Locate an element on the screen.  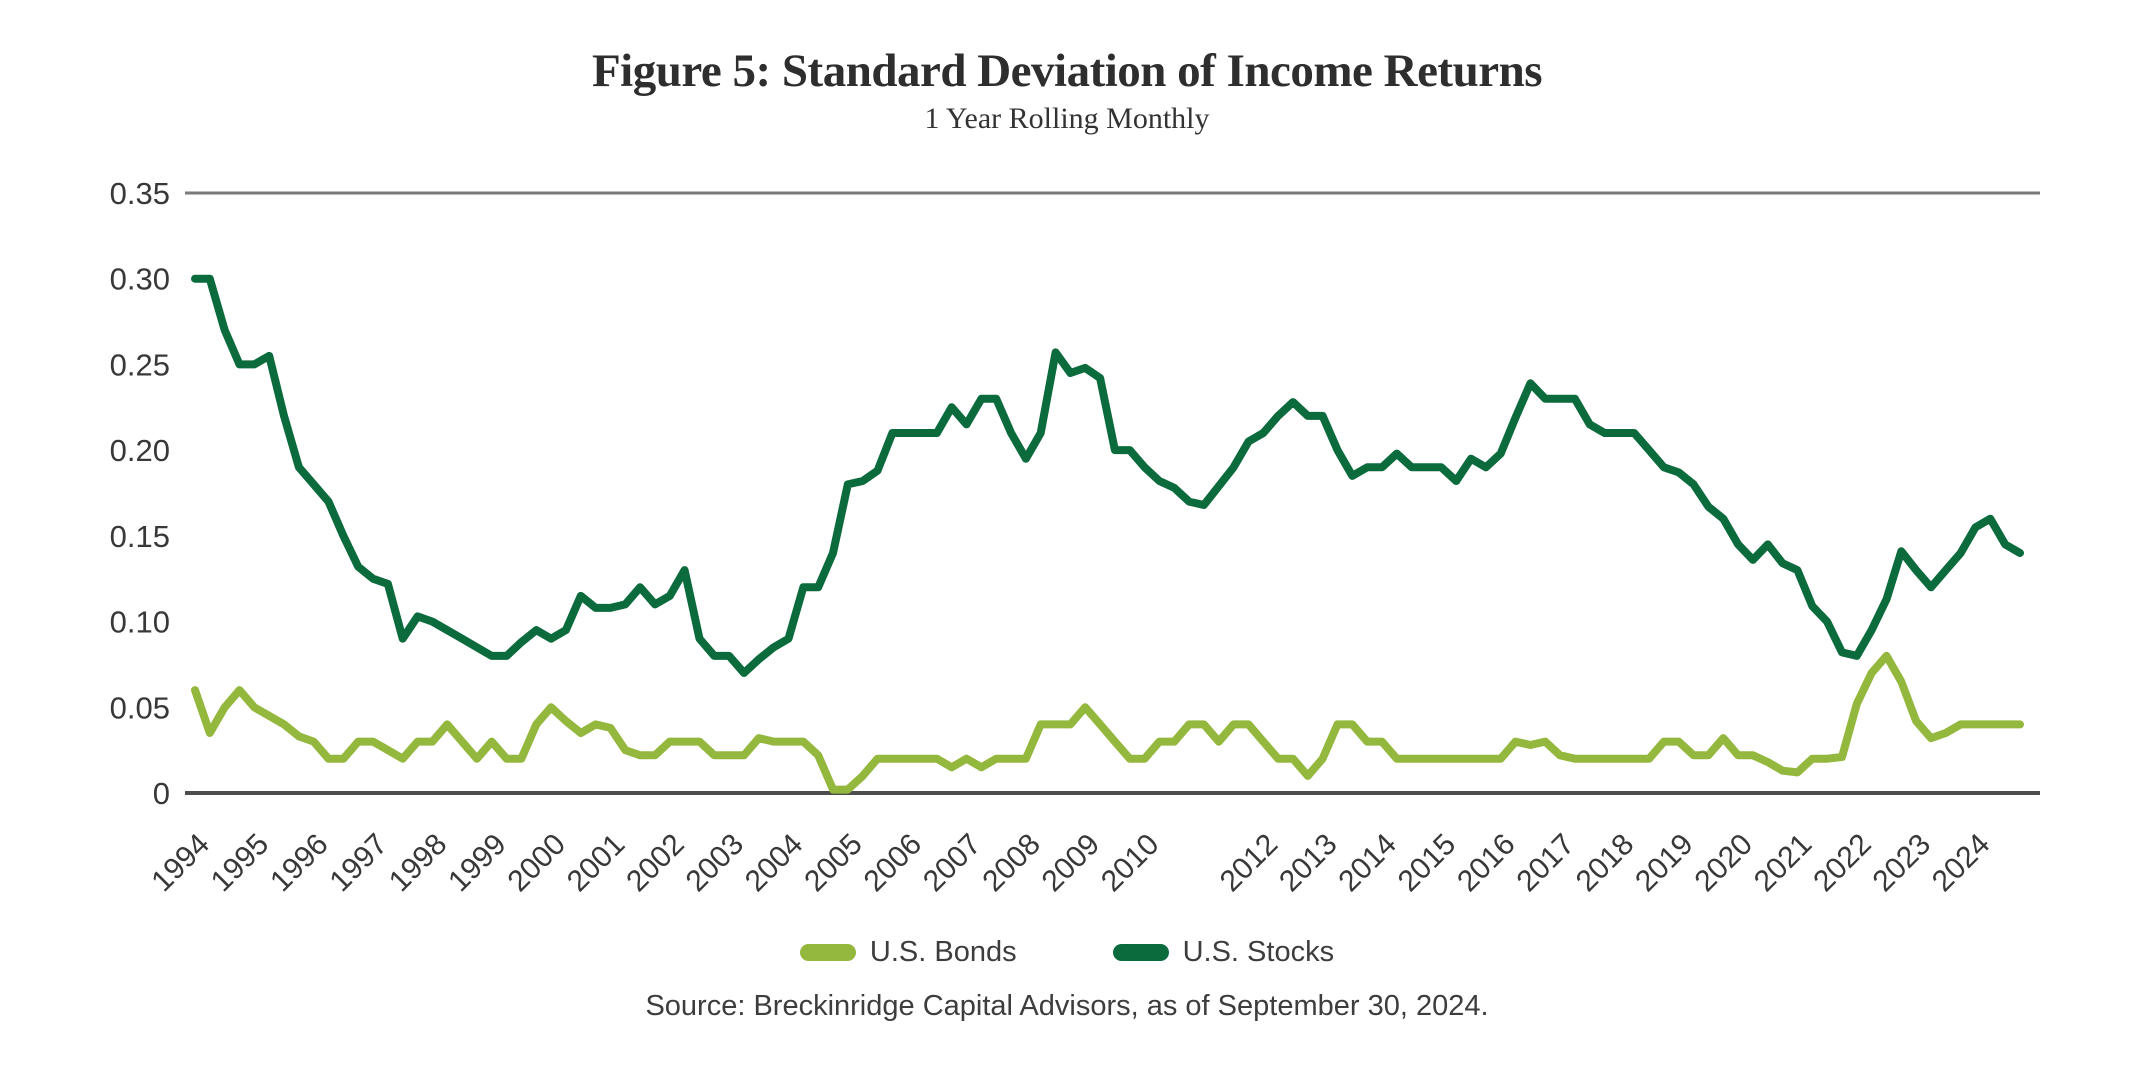
x-tick-label: 2002 is located at coordinates (655, 863).